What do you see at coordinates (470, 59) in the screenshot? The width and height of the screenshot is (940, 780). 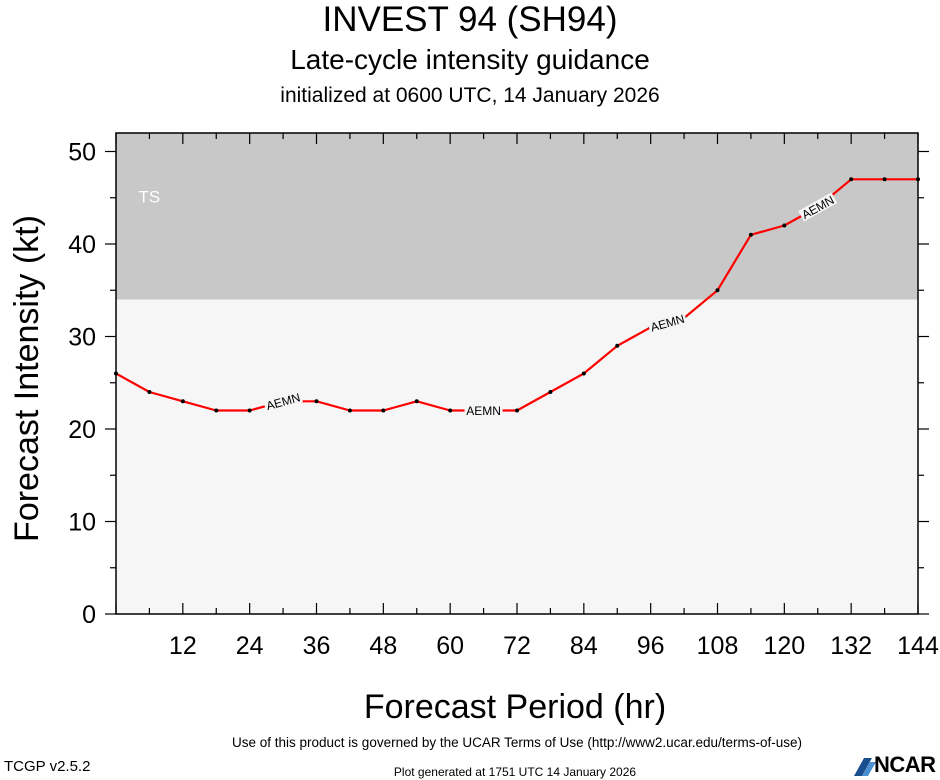 I see `chart-subtitle: Late-cycle intensity guidance` at bounding box center [470, 59].